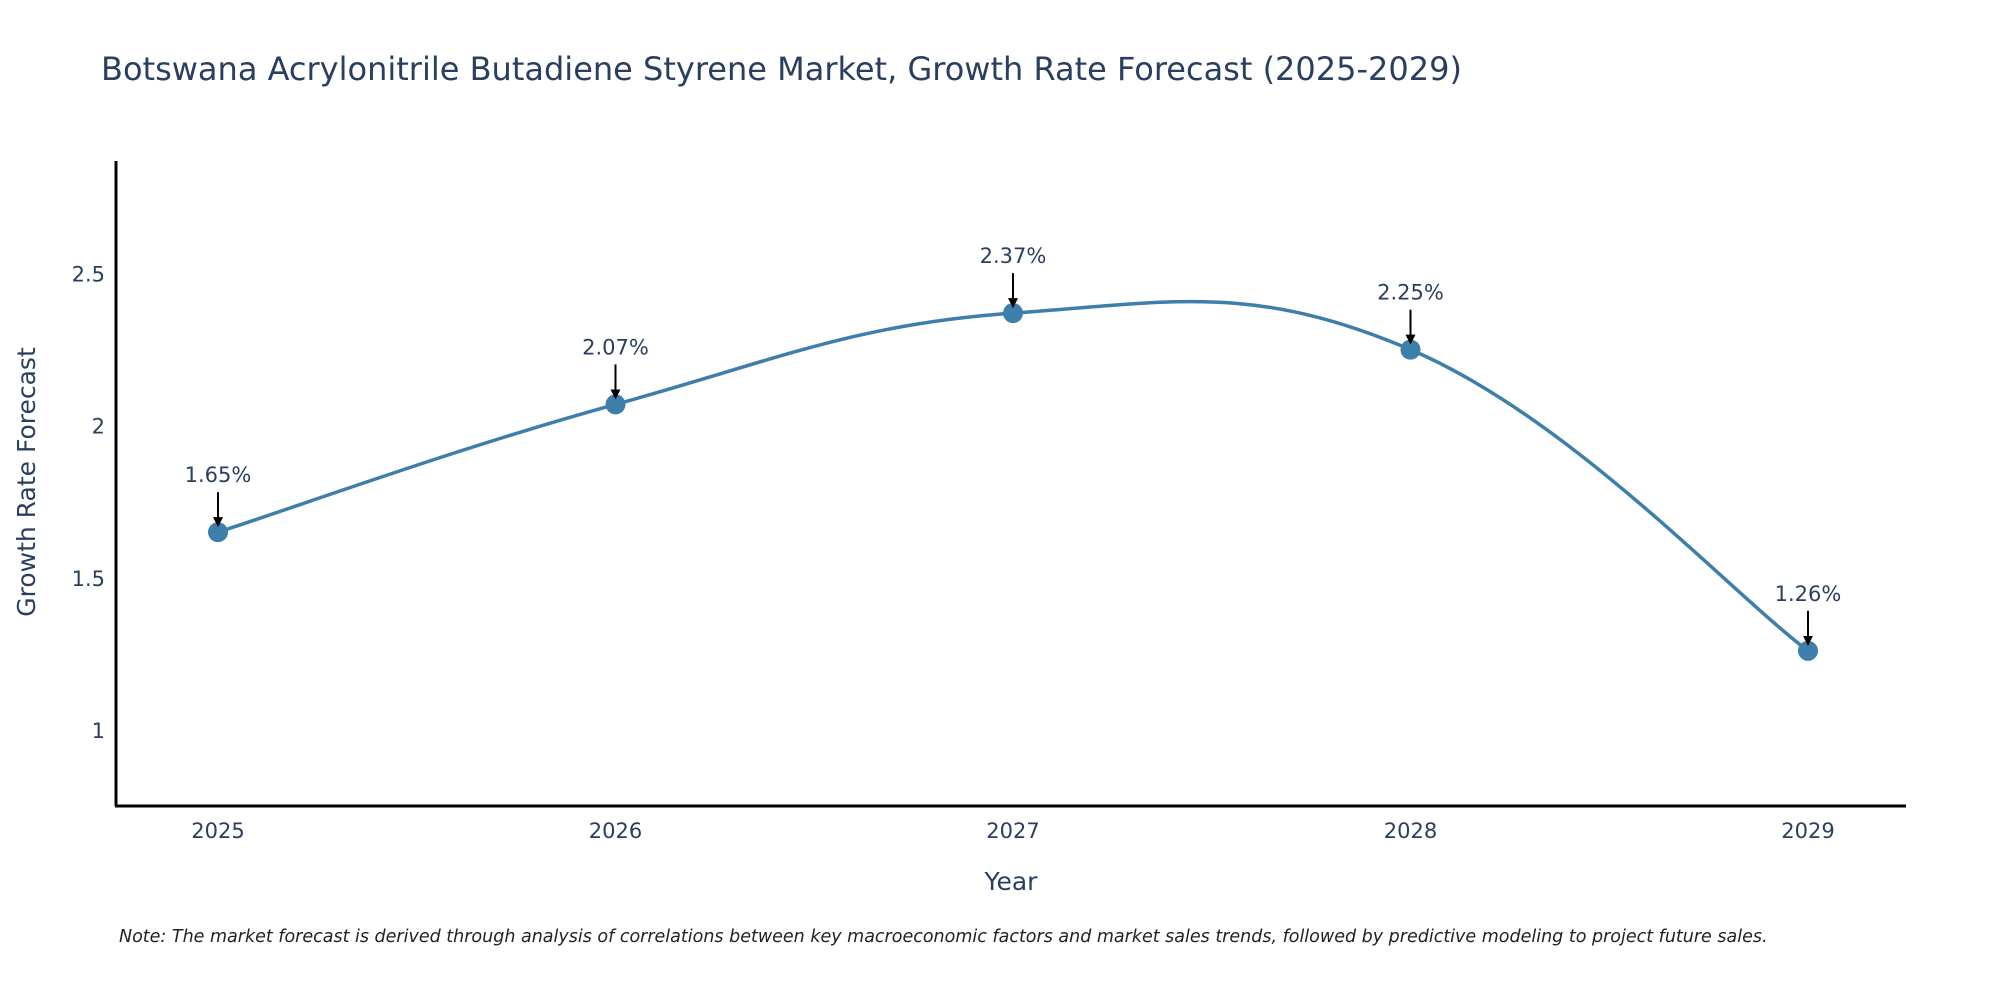  Describe the element at coordinates (1011, 881) in the screenshot. I see `x-axis-title: Year` at that location.